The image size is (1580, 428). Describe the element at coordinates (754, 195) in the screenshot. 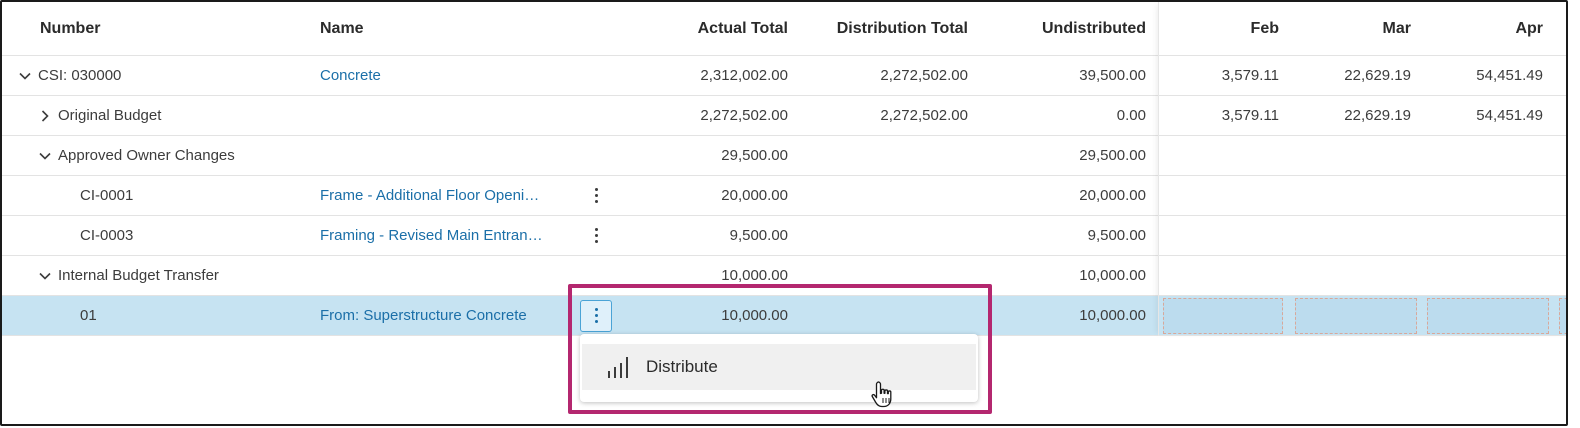

I see `actual-total-value: 20,000.00` at that location.